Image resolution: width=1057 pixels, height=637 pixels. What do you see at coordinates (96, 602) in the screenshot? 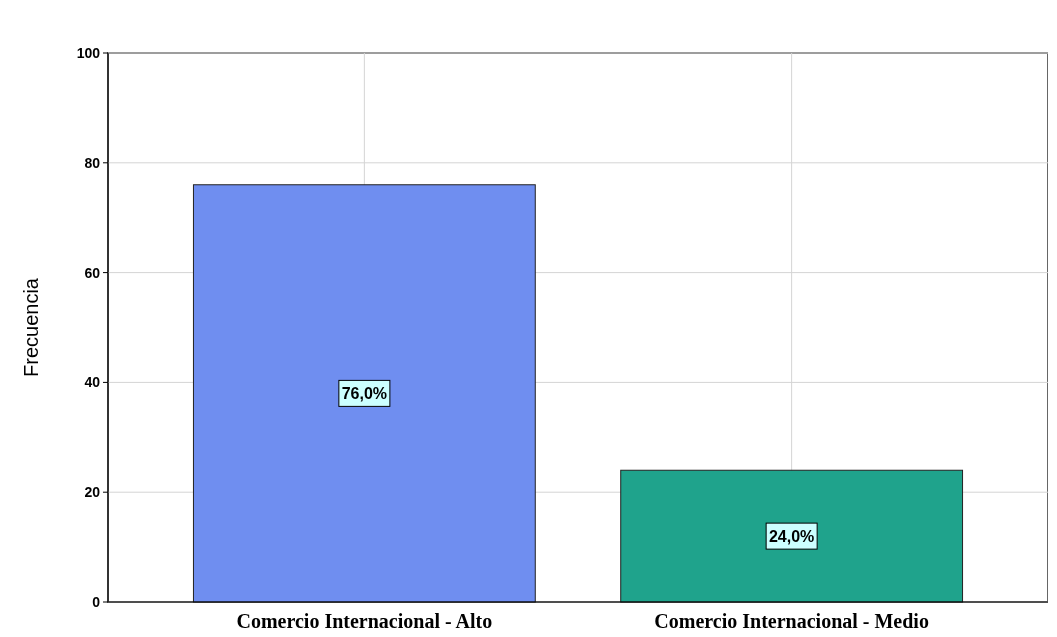
I see `y-tick-label: 0` at bounding box center [96, 602].